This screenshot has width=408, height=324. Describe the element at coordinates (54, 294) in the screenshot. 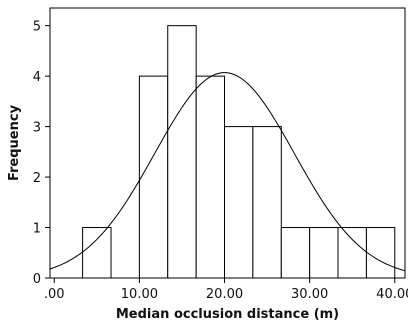

I see `x-tick-label: .00` at that location.